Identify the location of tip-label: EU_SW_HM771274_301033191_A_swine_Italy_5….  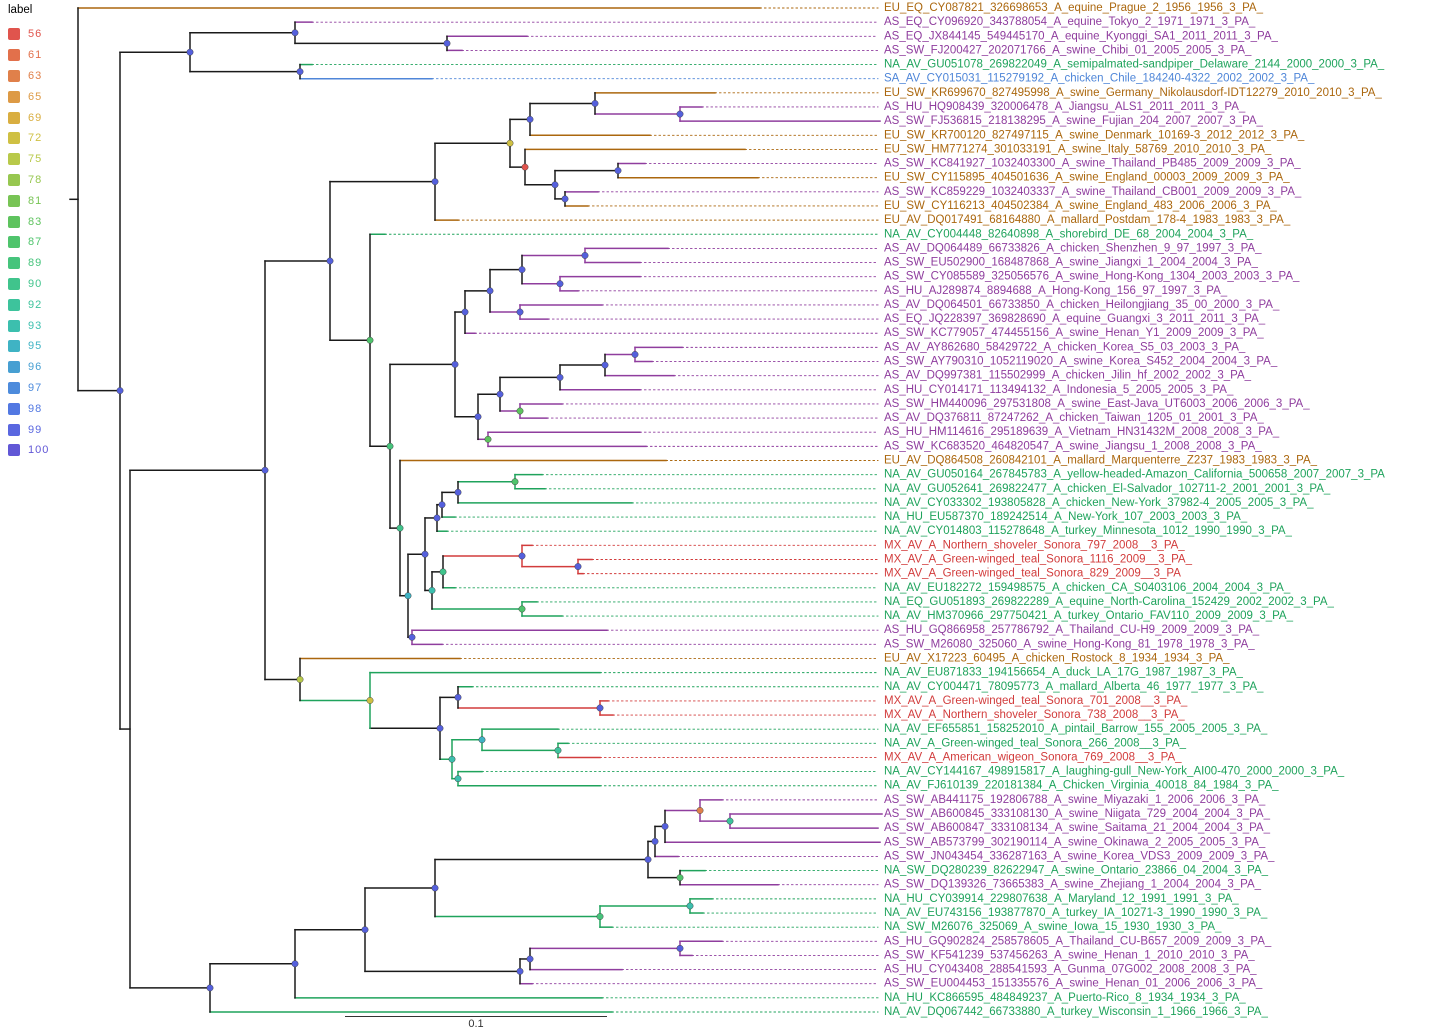
(1078, 149).